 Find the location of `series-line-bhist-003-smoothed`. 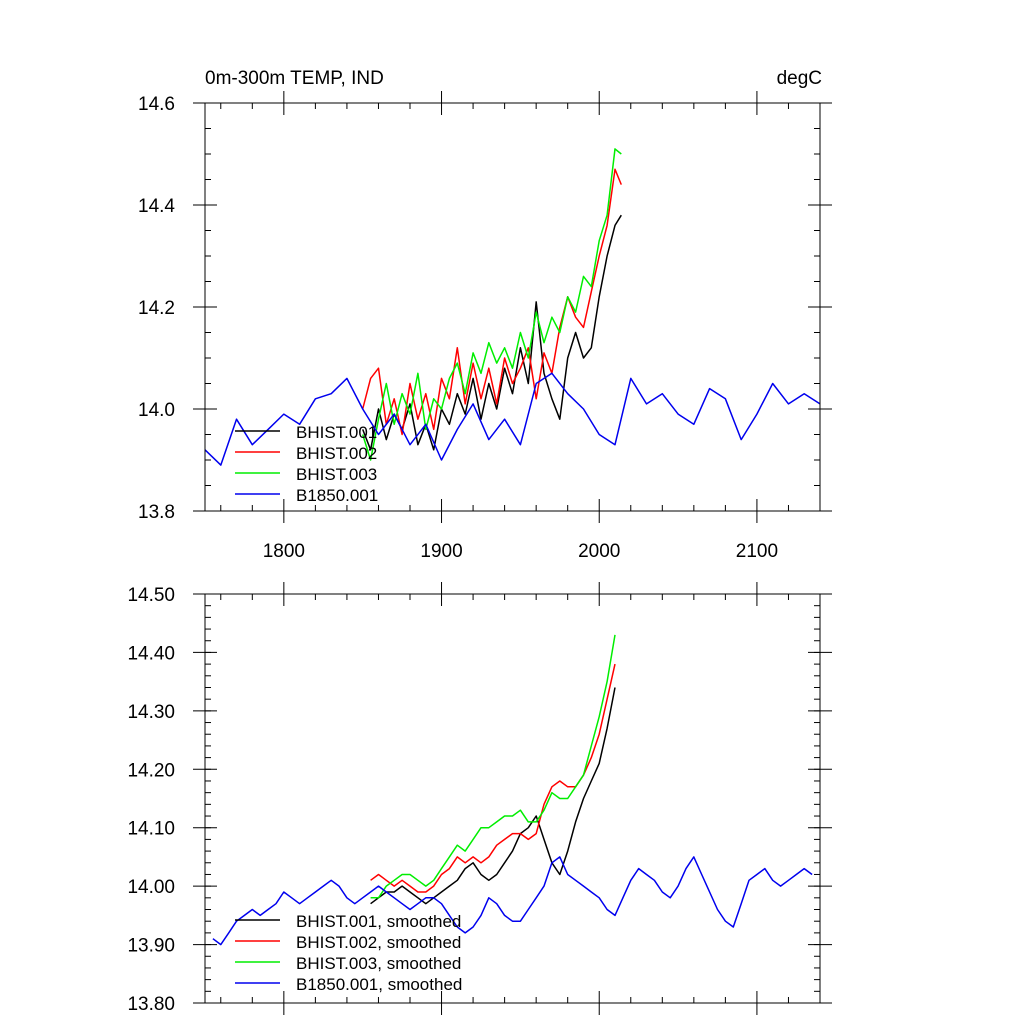

series-line-bhist-003-smoothed is located at coordinates (493, 766).